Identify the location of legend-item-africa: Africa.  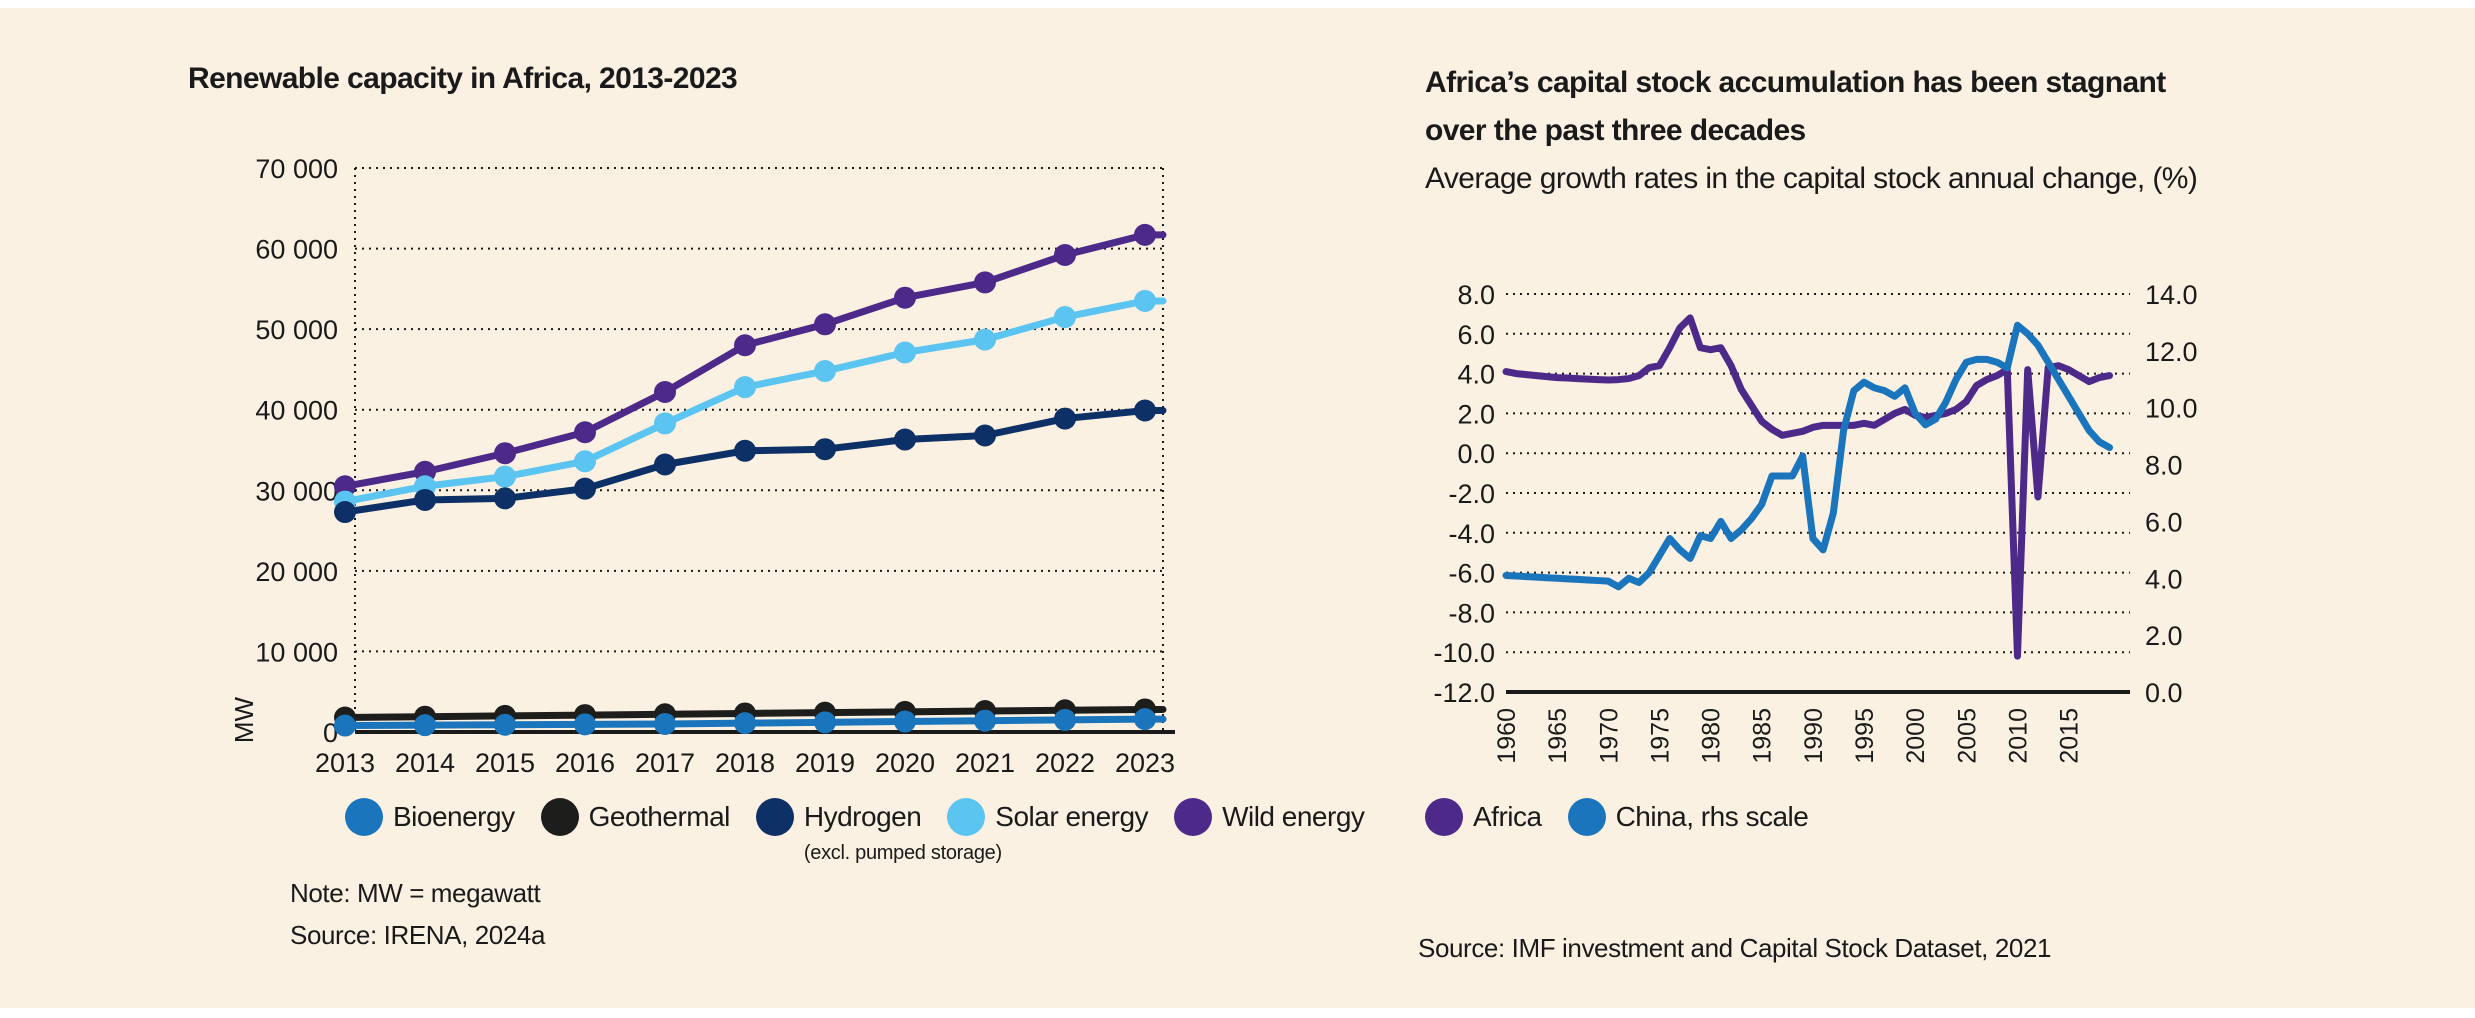
(1483, 817).